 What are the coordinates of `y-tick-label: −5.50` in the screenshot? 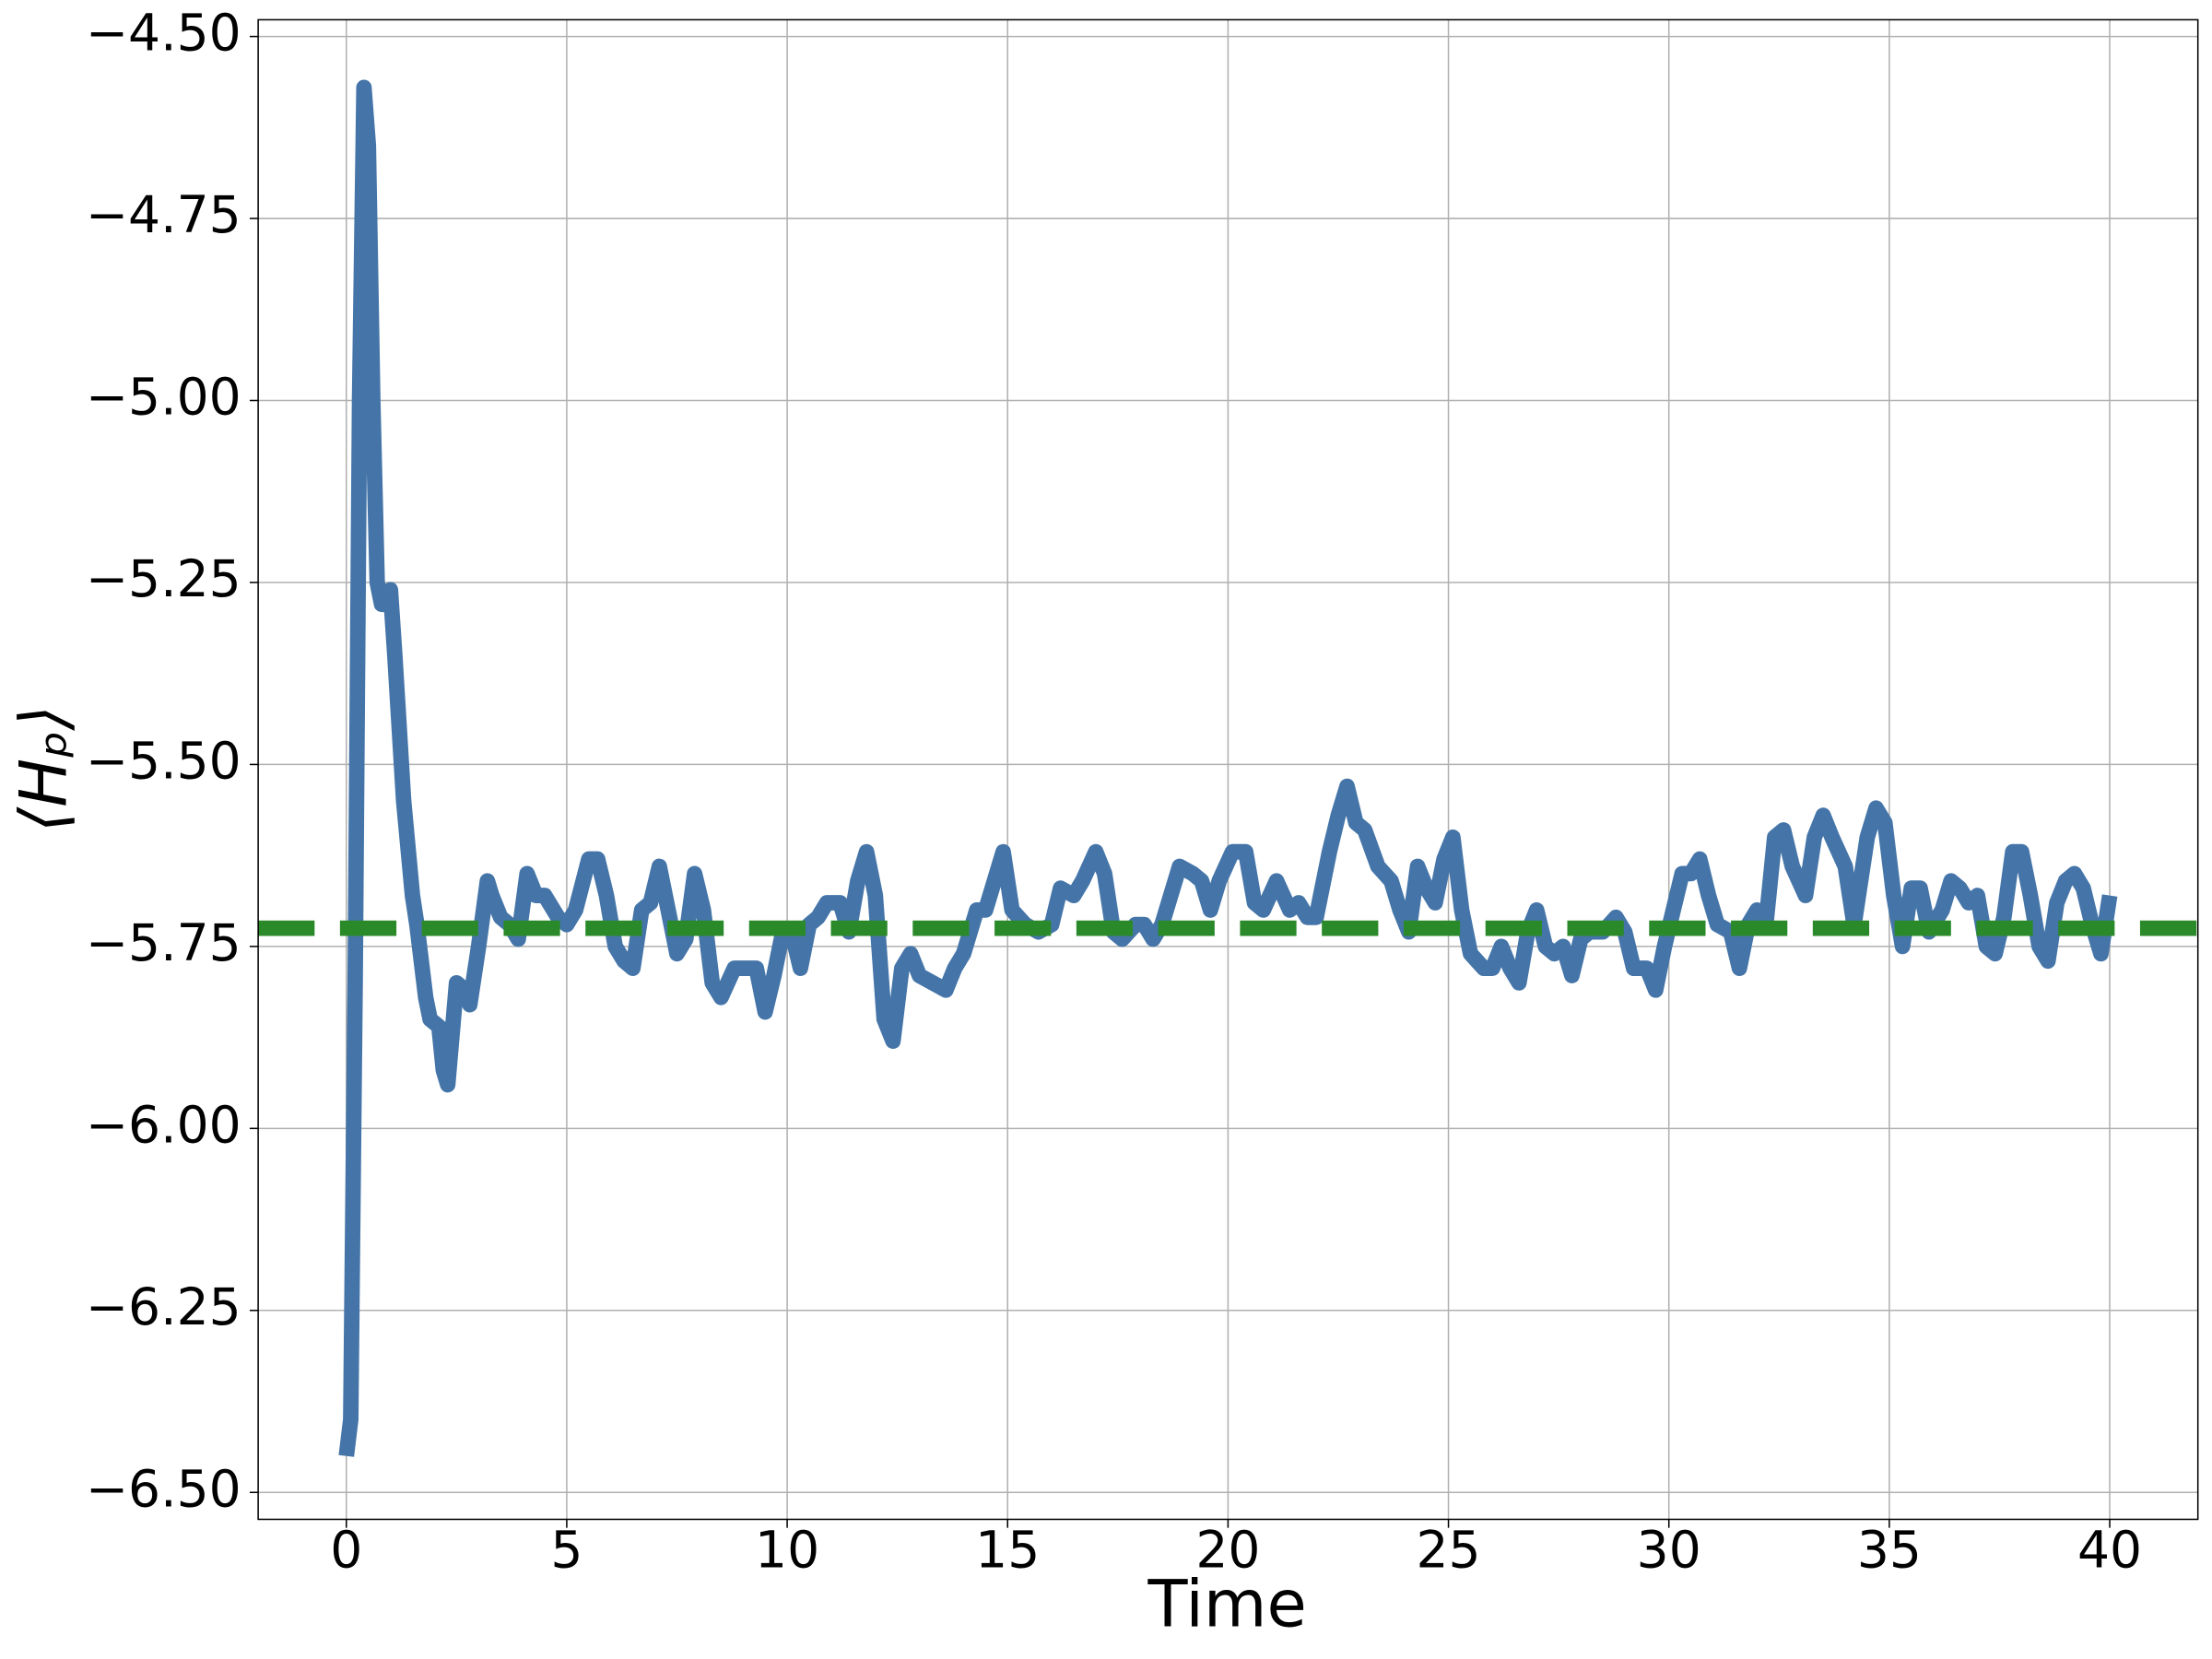 It's located at (163, 761).